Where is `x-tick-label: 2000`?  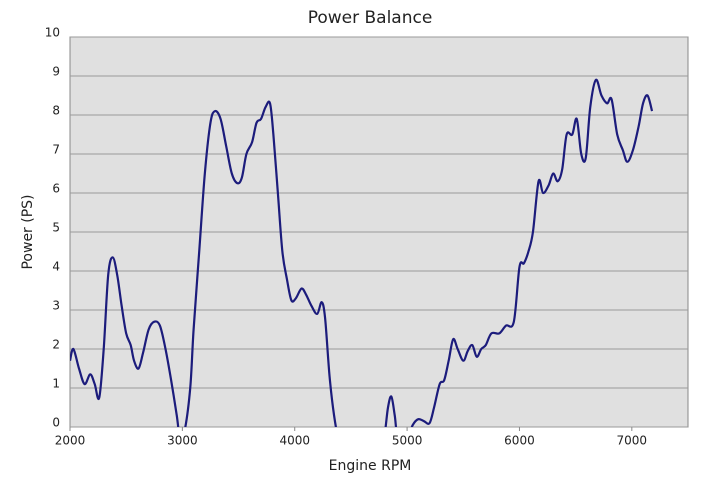 x-tick-label: 2000 is located at coordinates (70, 441).